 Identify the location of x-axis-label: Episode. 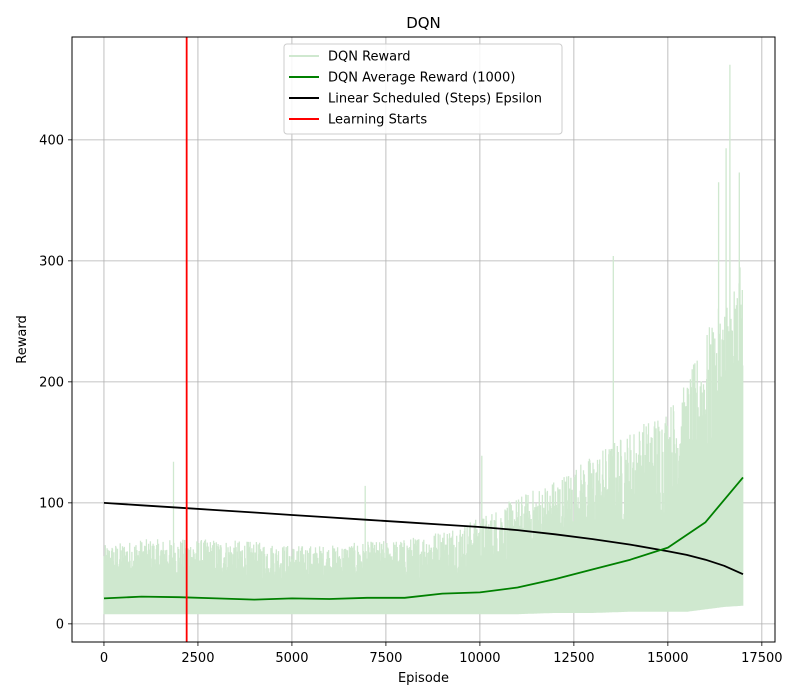
(423, 678).